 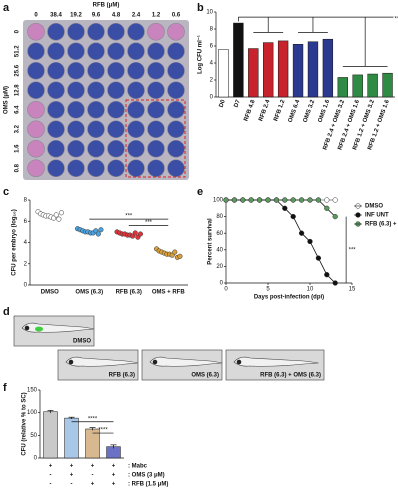 What do you see at coordinates (136, 16) in the screenshot?
I see `column-label: 2.4` at bounding box center [136, 16].